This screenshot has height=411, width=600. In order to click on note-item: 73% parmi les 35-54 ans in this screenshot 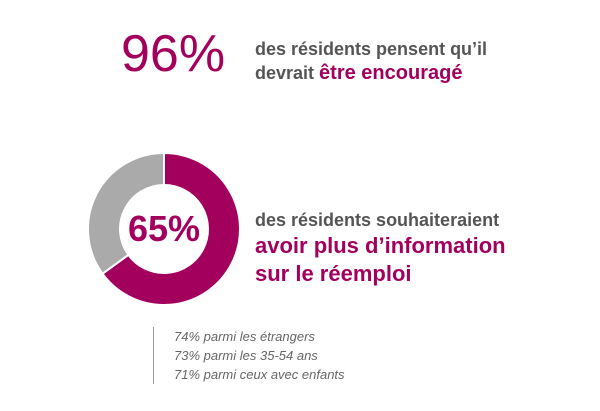, I will do `click(246, 355)`.